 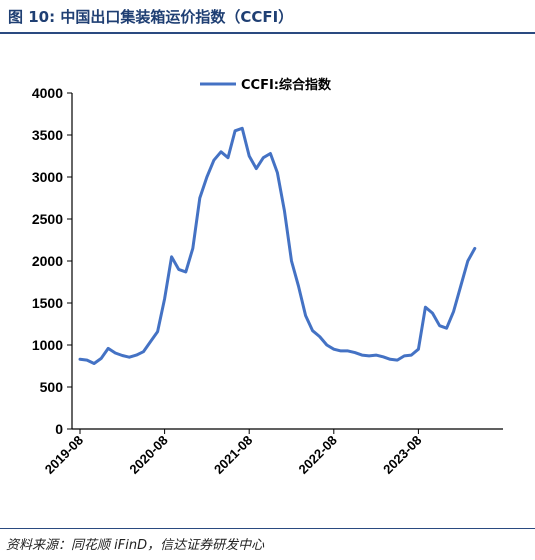 What do you see at coordinates (47, 93) in the screenshot?
I see `y-tick-label: 4000` at bounding box center [47, 93].